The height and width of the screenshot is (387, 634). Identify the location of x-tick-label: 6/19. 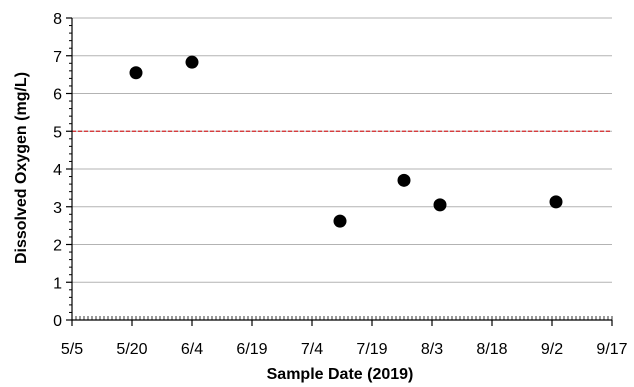
(251, 349).